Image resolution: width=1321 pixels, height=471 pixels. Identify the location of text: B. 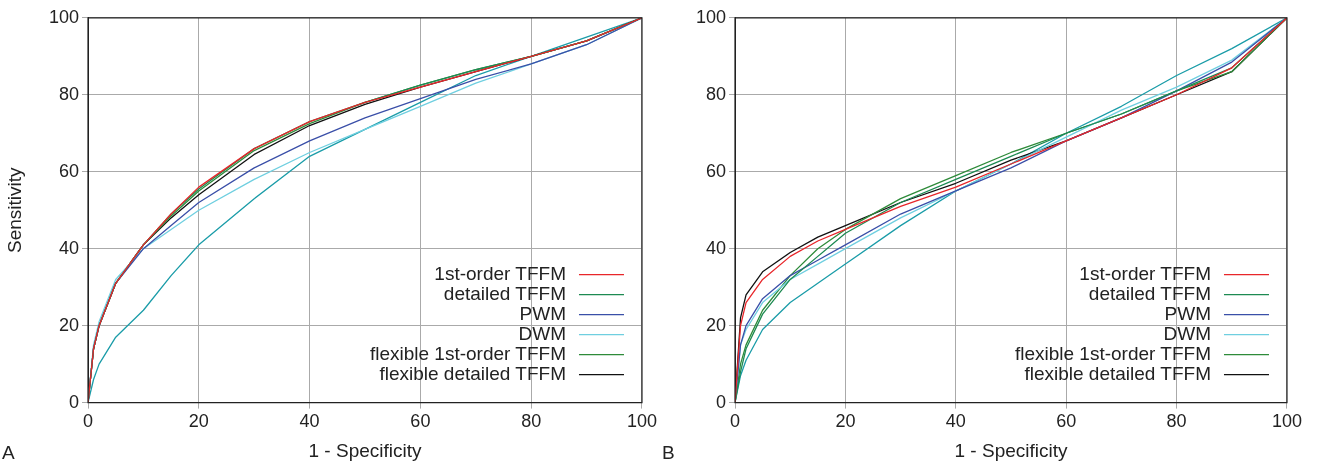
(668, 452).